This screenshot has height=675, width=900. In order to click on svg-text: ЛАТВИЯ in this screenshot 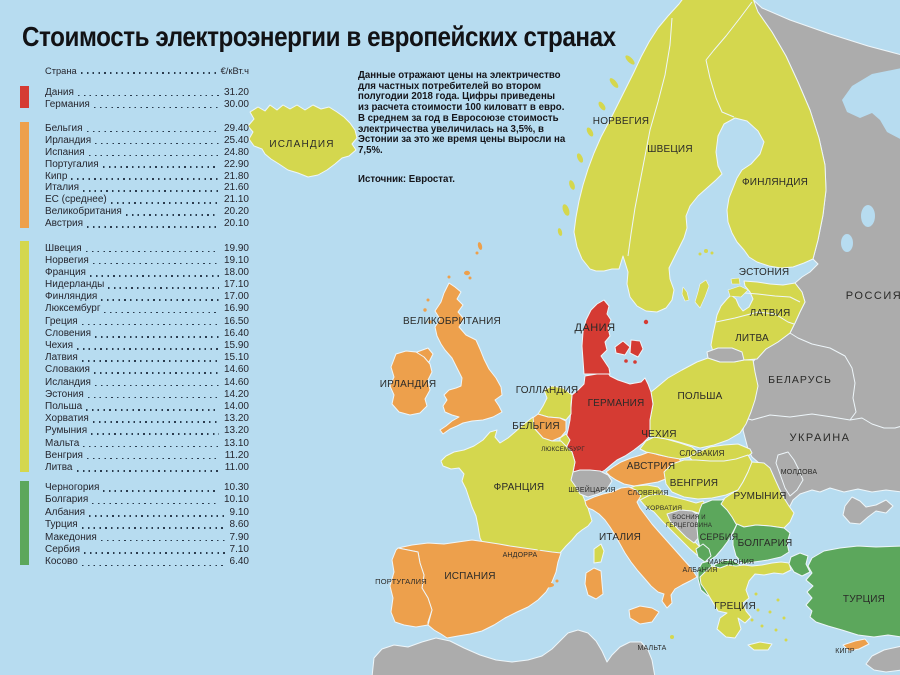, I will do `click(770, 313)`.